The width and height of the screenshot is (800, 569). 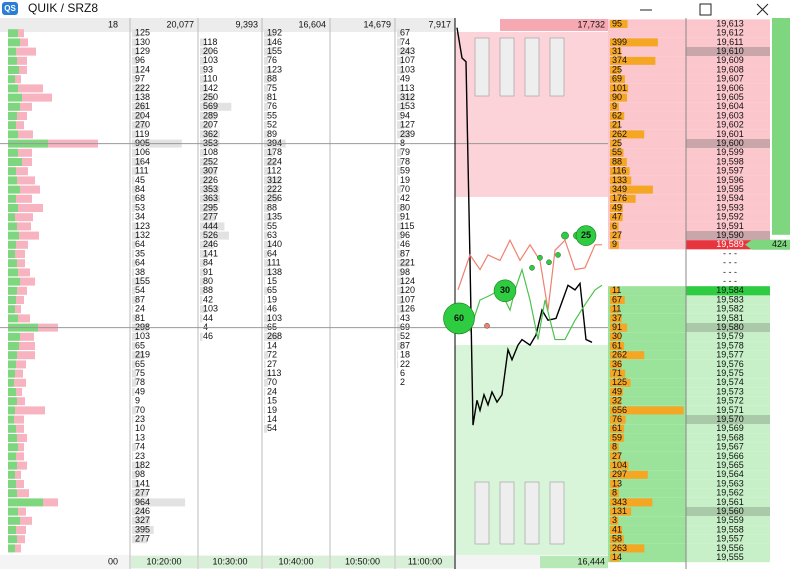 What do you see at coordinates (405, 253) in the screenshot?
I see `volume-value: 87` at bounding box center [405, 253].